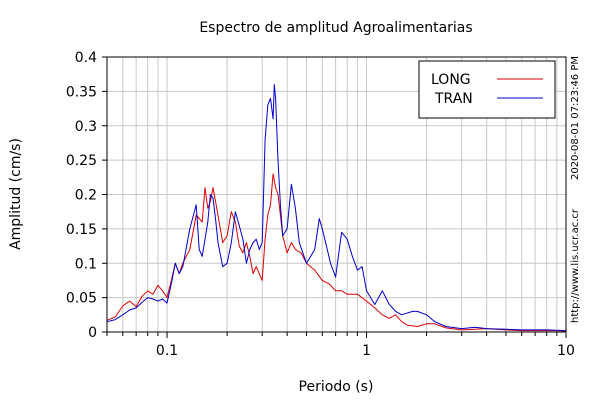 The width and height of the screenshot is (600, 400). I want to click on timestamp-label: 2020-08-01 07:23:46 PM, so click(575, 118).